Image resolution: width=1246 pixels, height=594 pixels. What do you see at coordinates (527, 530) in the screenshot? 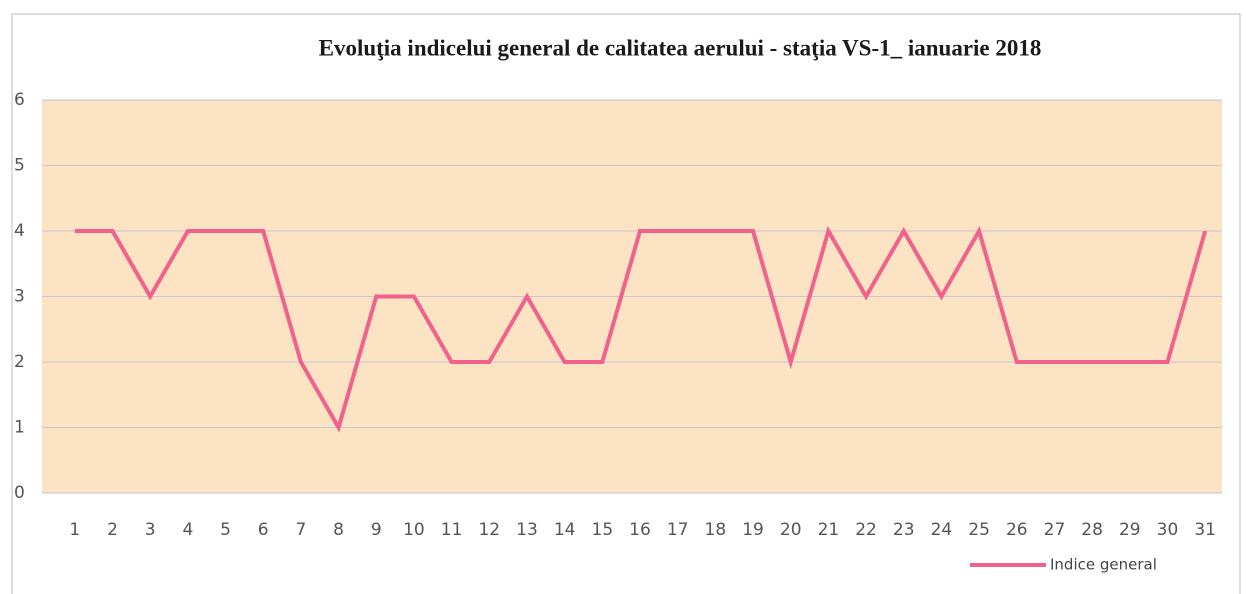
I see `x-tick-label: 13` at bounding box center [527, 530].